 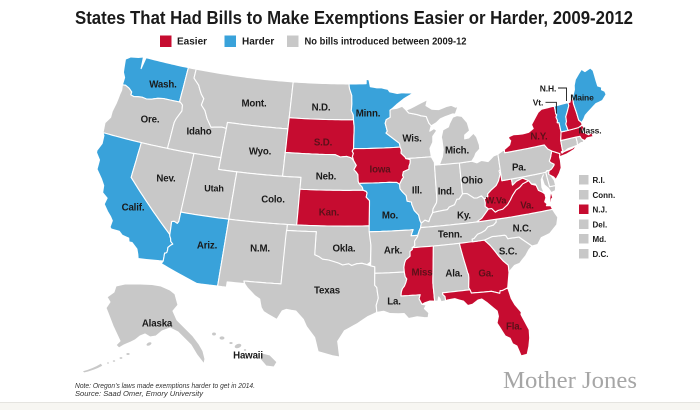 I want to click on svg-text: N.C., so click(x=522, y=229).